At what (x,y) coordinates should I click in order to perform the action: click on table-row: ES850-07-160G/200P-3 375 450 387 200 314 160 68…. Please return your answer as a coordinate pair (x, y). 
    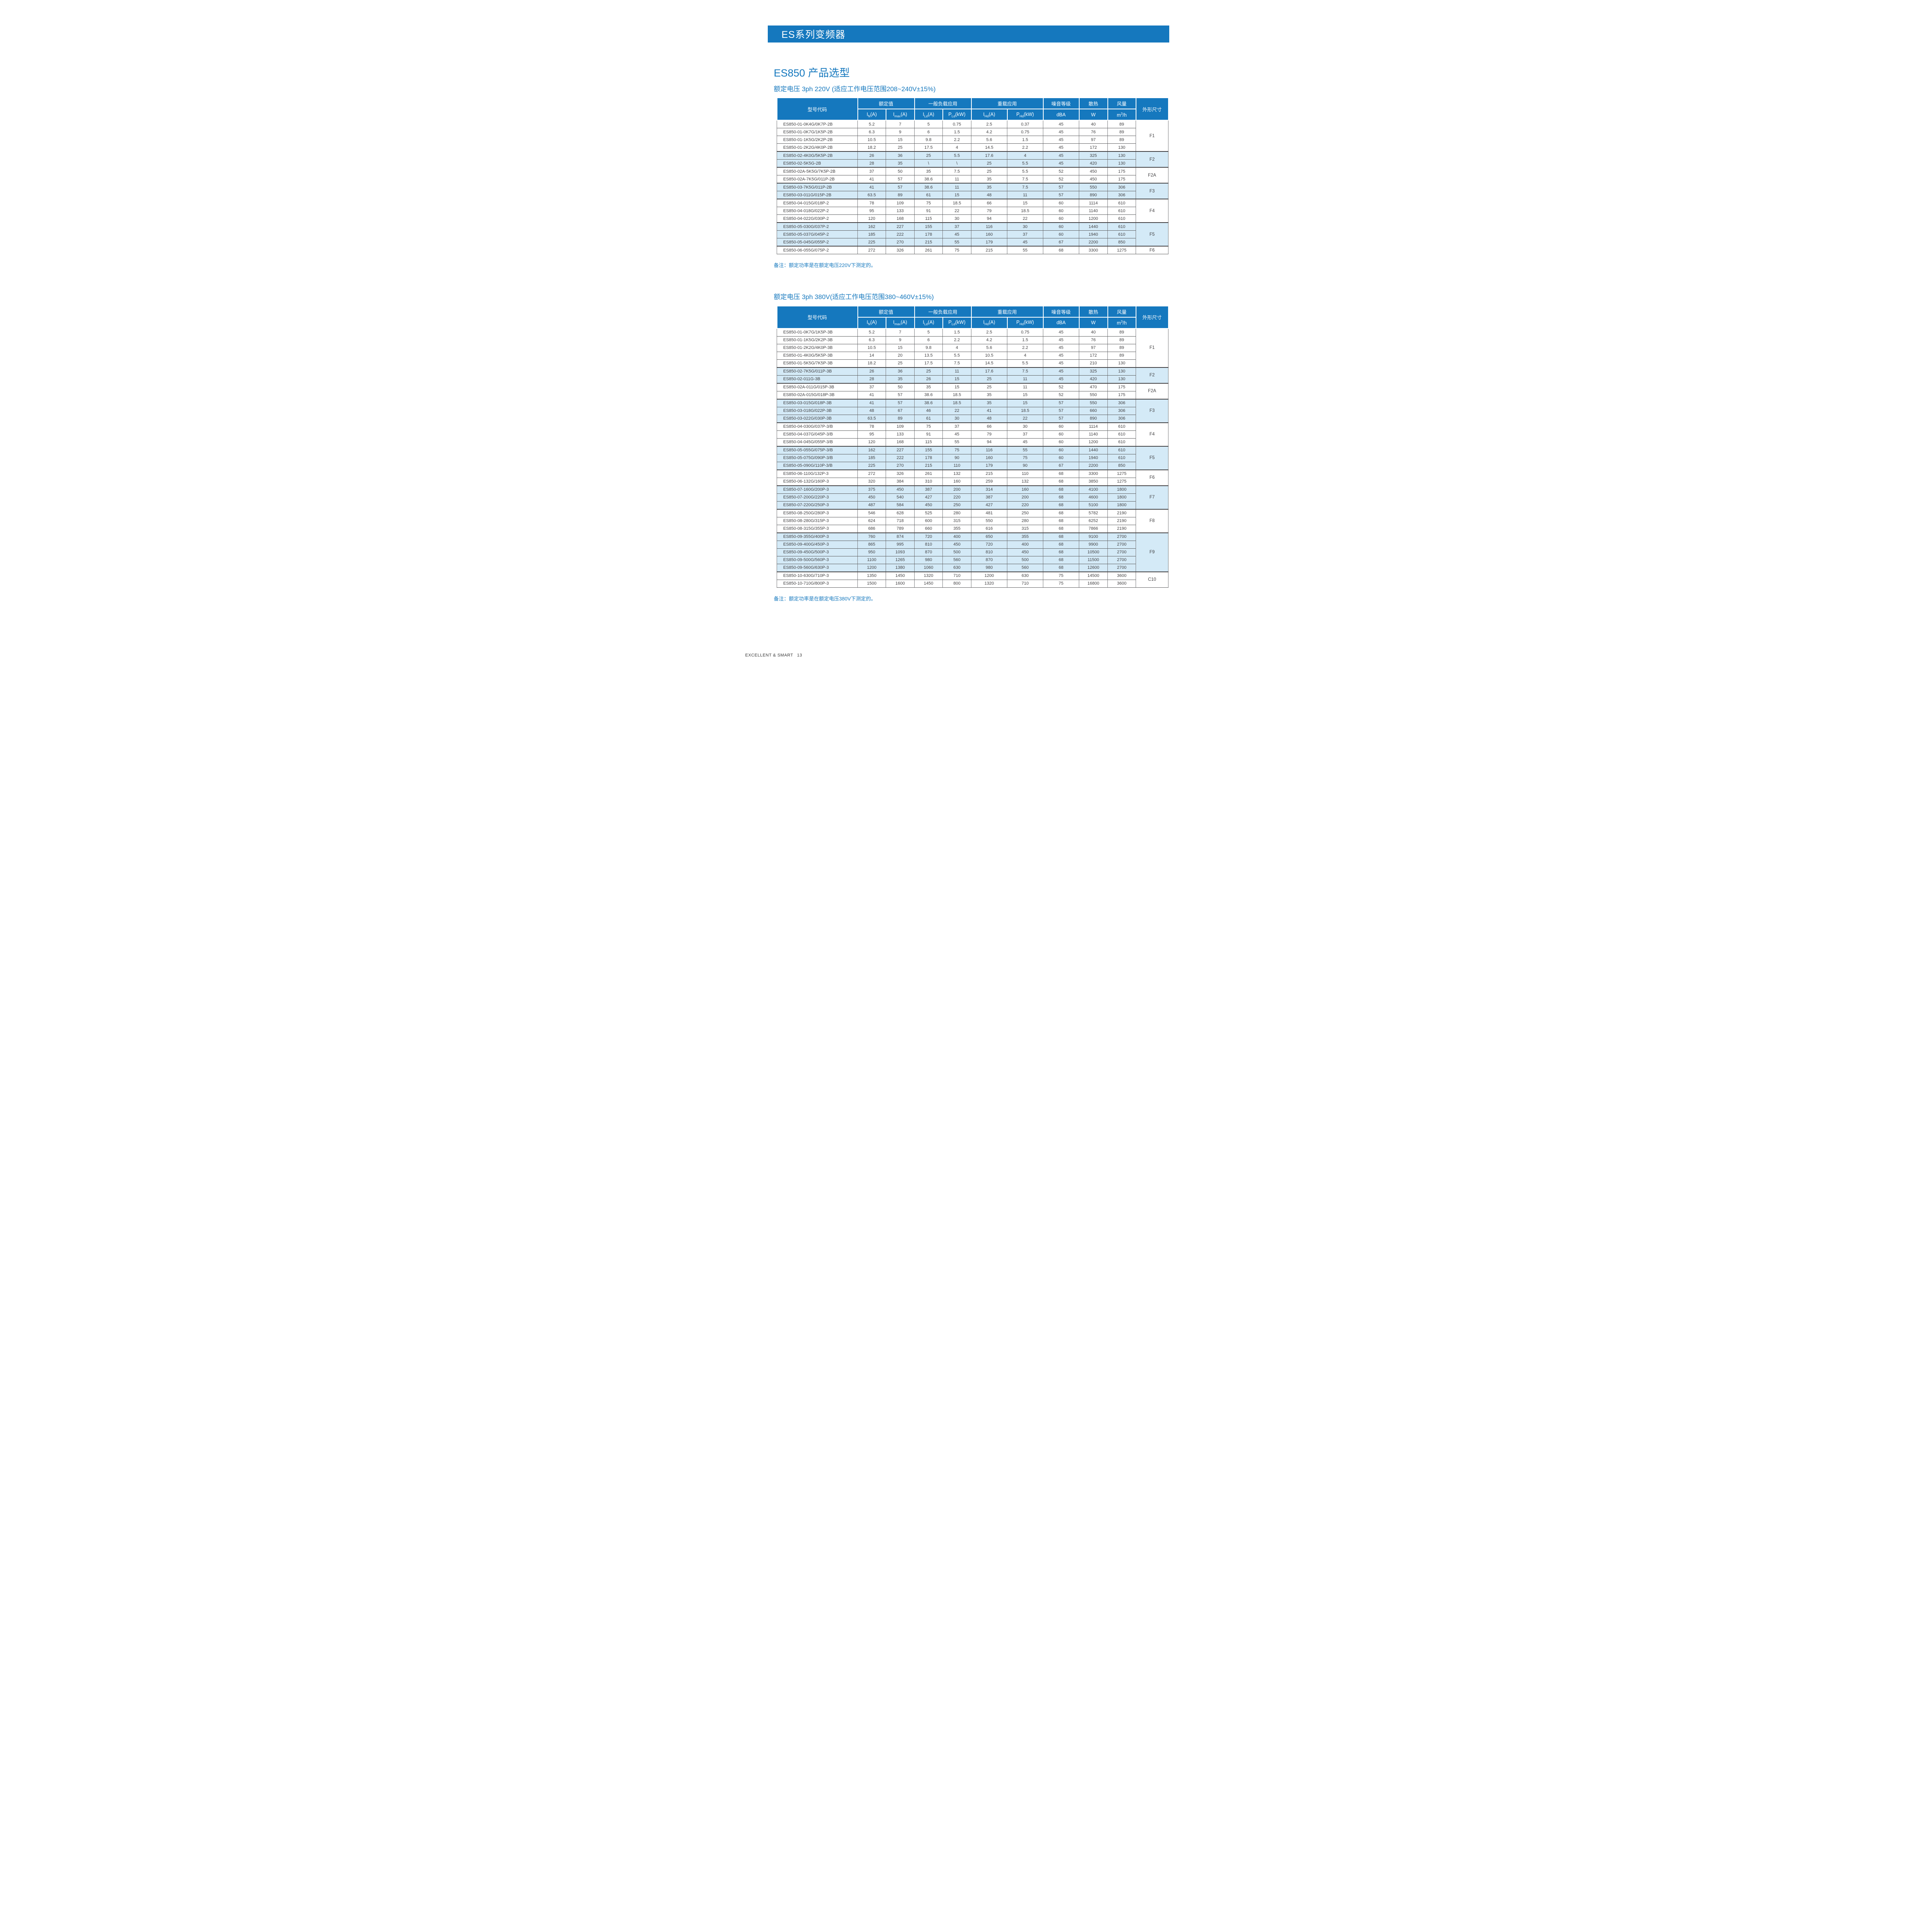
    Looking at the image, I should click on (973, 498).